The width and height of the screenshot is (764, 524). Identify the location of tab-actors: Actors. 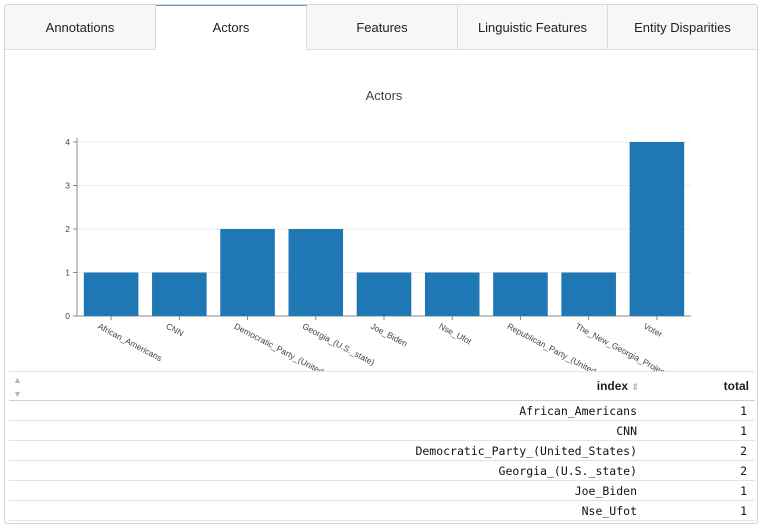
(231, 27).